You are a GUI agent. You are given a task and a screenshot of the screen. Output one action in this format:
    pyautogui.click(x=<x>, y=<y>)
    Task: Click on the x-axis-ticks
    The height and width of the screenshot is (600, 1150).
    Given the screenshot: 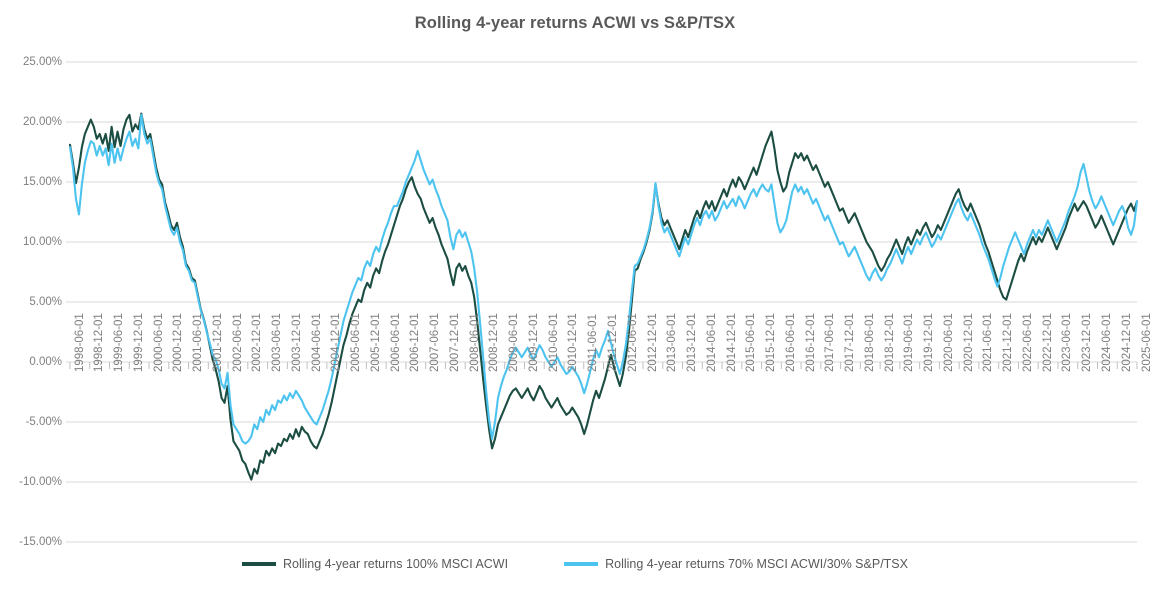 What is the action you would take?
    pyautogui.click(x=603, y=365)
    